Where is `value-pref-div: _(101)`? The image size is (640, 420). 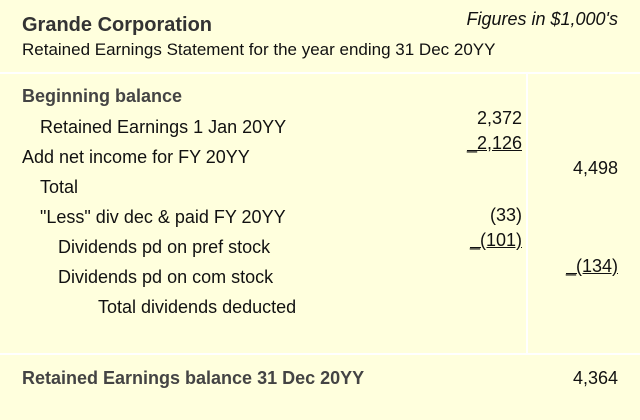
value-pref-div: _(101) is located at coordinates (495, 240).